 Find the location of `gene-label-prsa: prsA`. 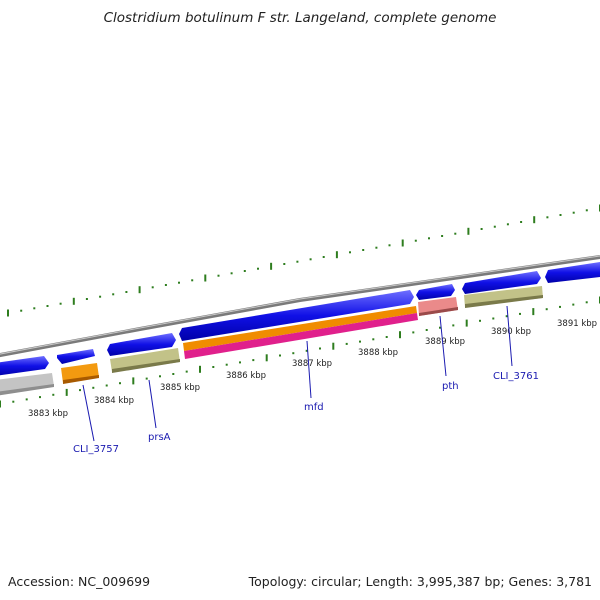

gene-label-prsa: prsA is located at coordinates (159, 437).